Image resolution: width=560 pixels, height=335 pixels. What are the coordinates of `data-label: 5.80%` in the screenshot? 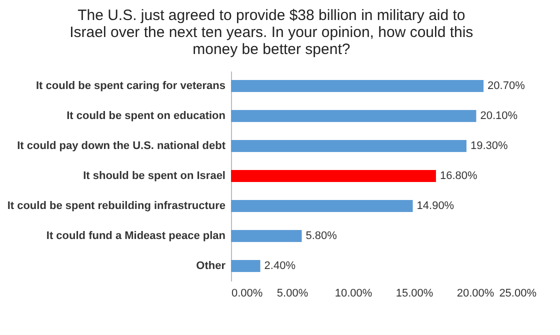 It's located at (322, 236).